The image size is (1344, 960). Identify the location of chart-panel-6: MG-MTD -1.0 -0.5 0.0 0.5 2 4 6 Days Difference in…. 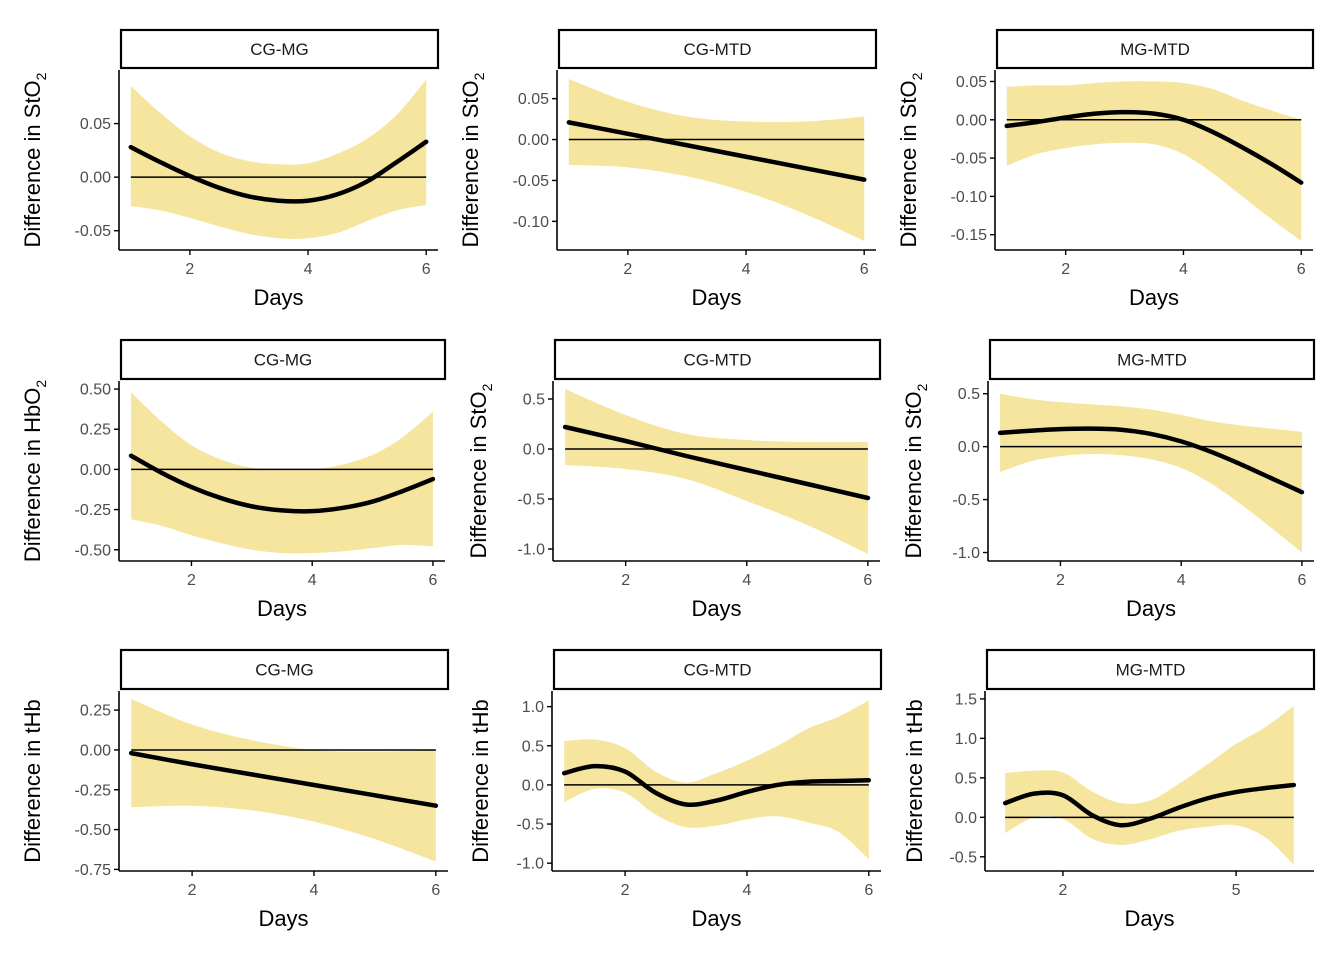
(1108, 479).